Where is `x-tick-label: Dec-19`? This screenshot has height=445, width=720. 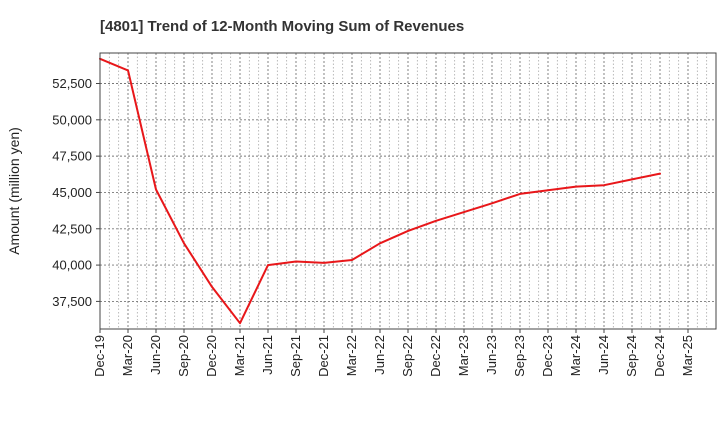
x-tick-label: Dec-19 is located at coordinates (99, 356).